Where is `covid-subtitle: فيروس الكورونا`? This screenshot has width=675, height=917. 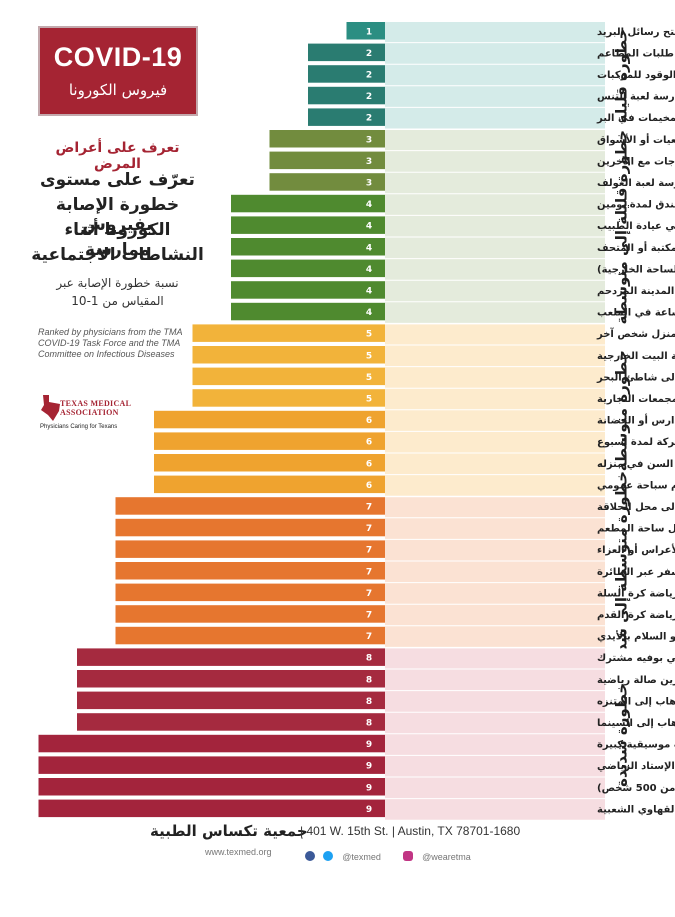
covid-subtitle: فيروس الكورونا is located at coordinates (118, 90).